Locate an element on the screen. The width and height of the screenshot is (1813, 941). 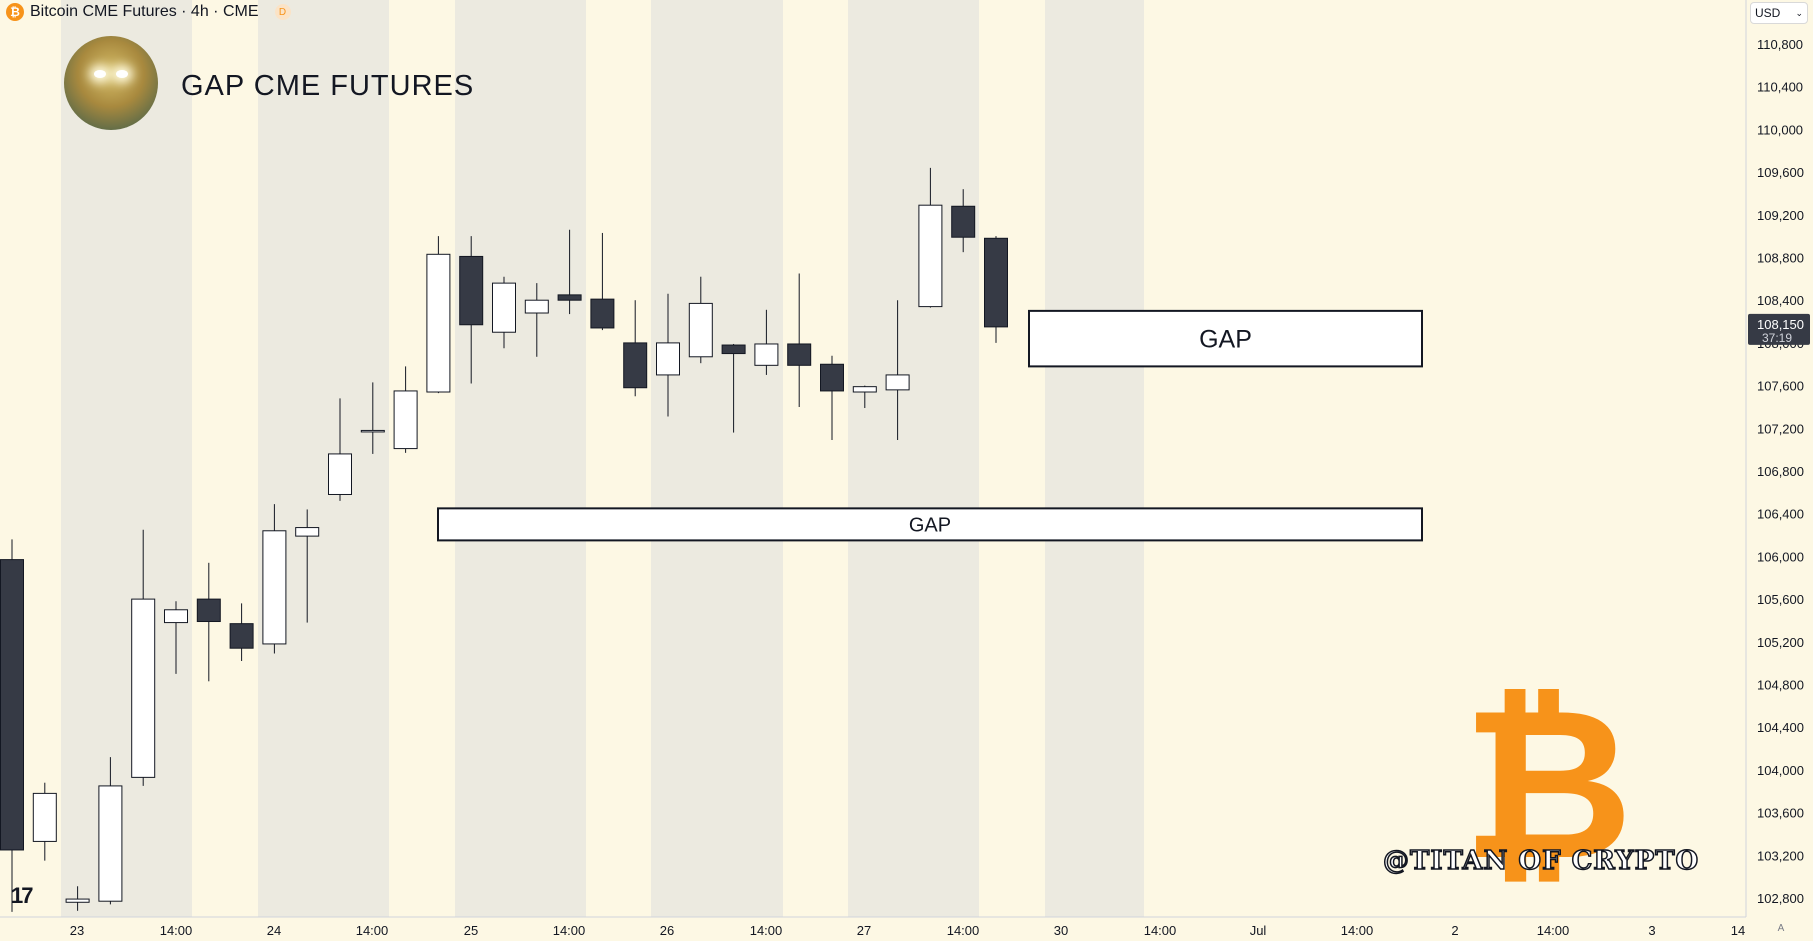
last-price-value: 108,150 is located at coordinates (1780, 324).